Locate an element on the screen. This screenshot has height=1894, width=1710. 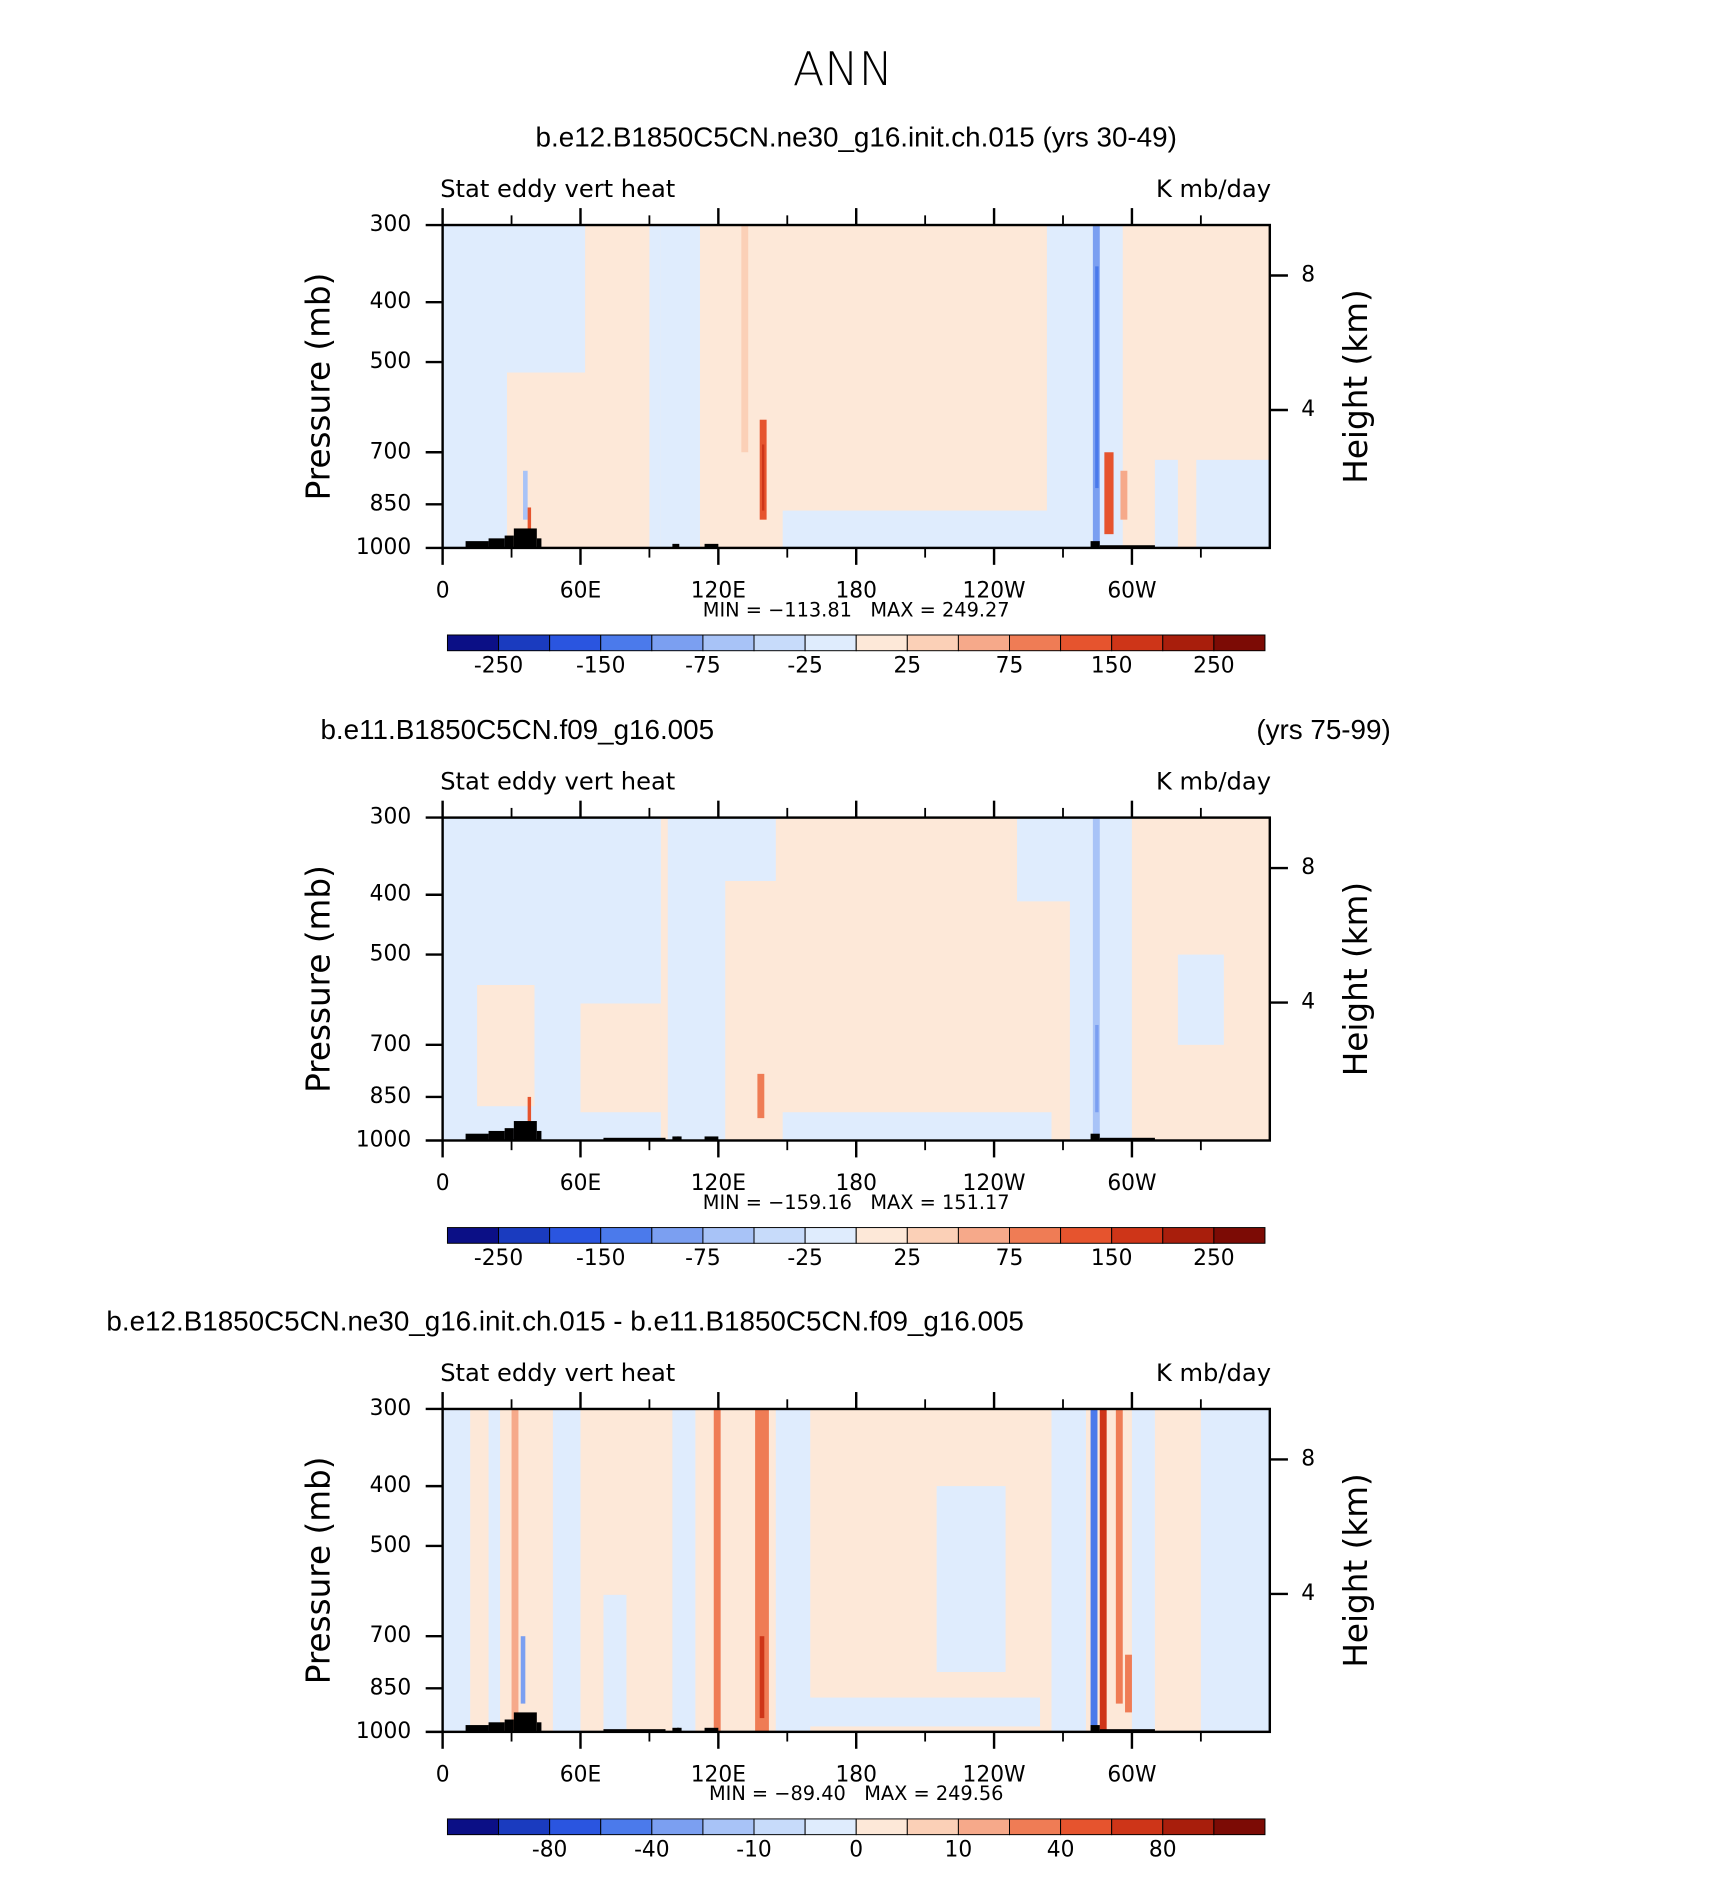
colorbar-label: 75 is located at coordinates (1010, 1258).